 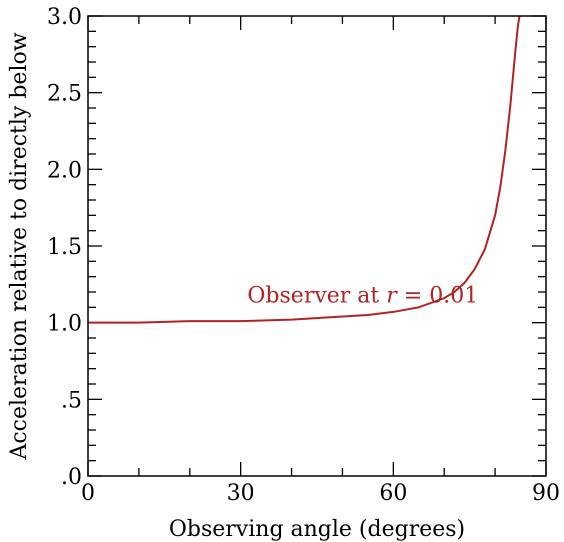 What do you see at coordinates (316, 296) in the screenshot?
I see `annotation-prefix: Observer at` at bounding box center [316, 296].